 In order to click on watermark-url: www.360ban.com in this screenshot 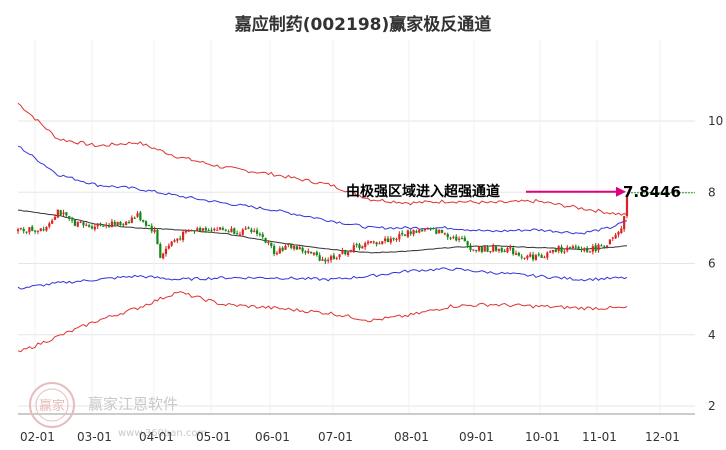, I will do `click(162, 433)`.